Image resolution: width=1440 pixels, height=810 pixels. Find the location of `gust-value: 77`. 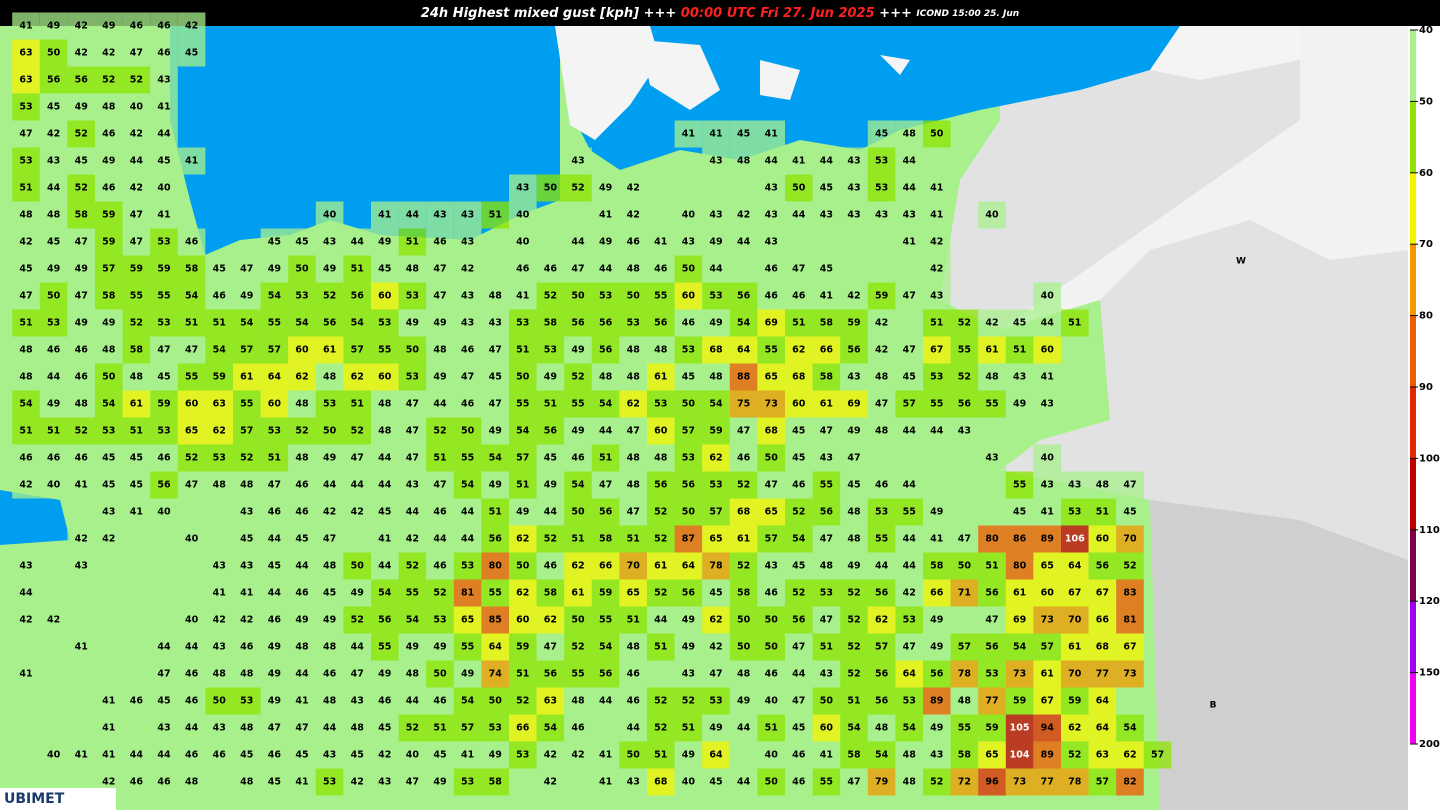

gust-value: 77 is located at coordinates (1047, 782).